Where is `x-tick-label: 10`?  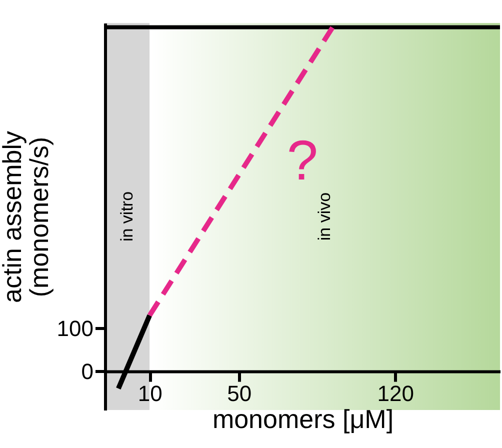
x-tick-label: 10 is located at coordinates (150, 393).